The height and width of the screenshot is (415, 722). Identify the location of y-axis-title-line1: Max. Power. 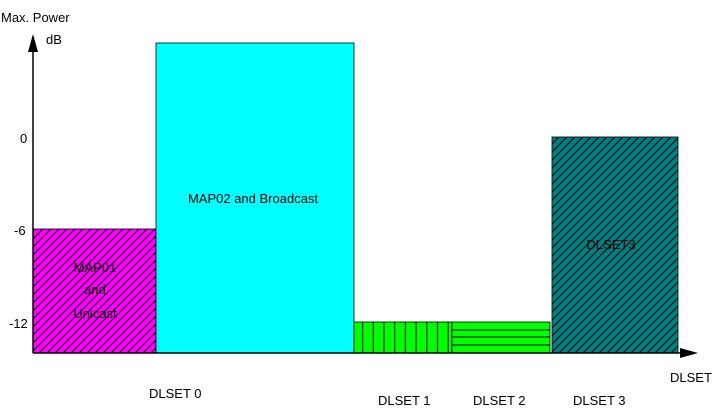
(35, 17).